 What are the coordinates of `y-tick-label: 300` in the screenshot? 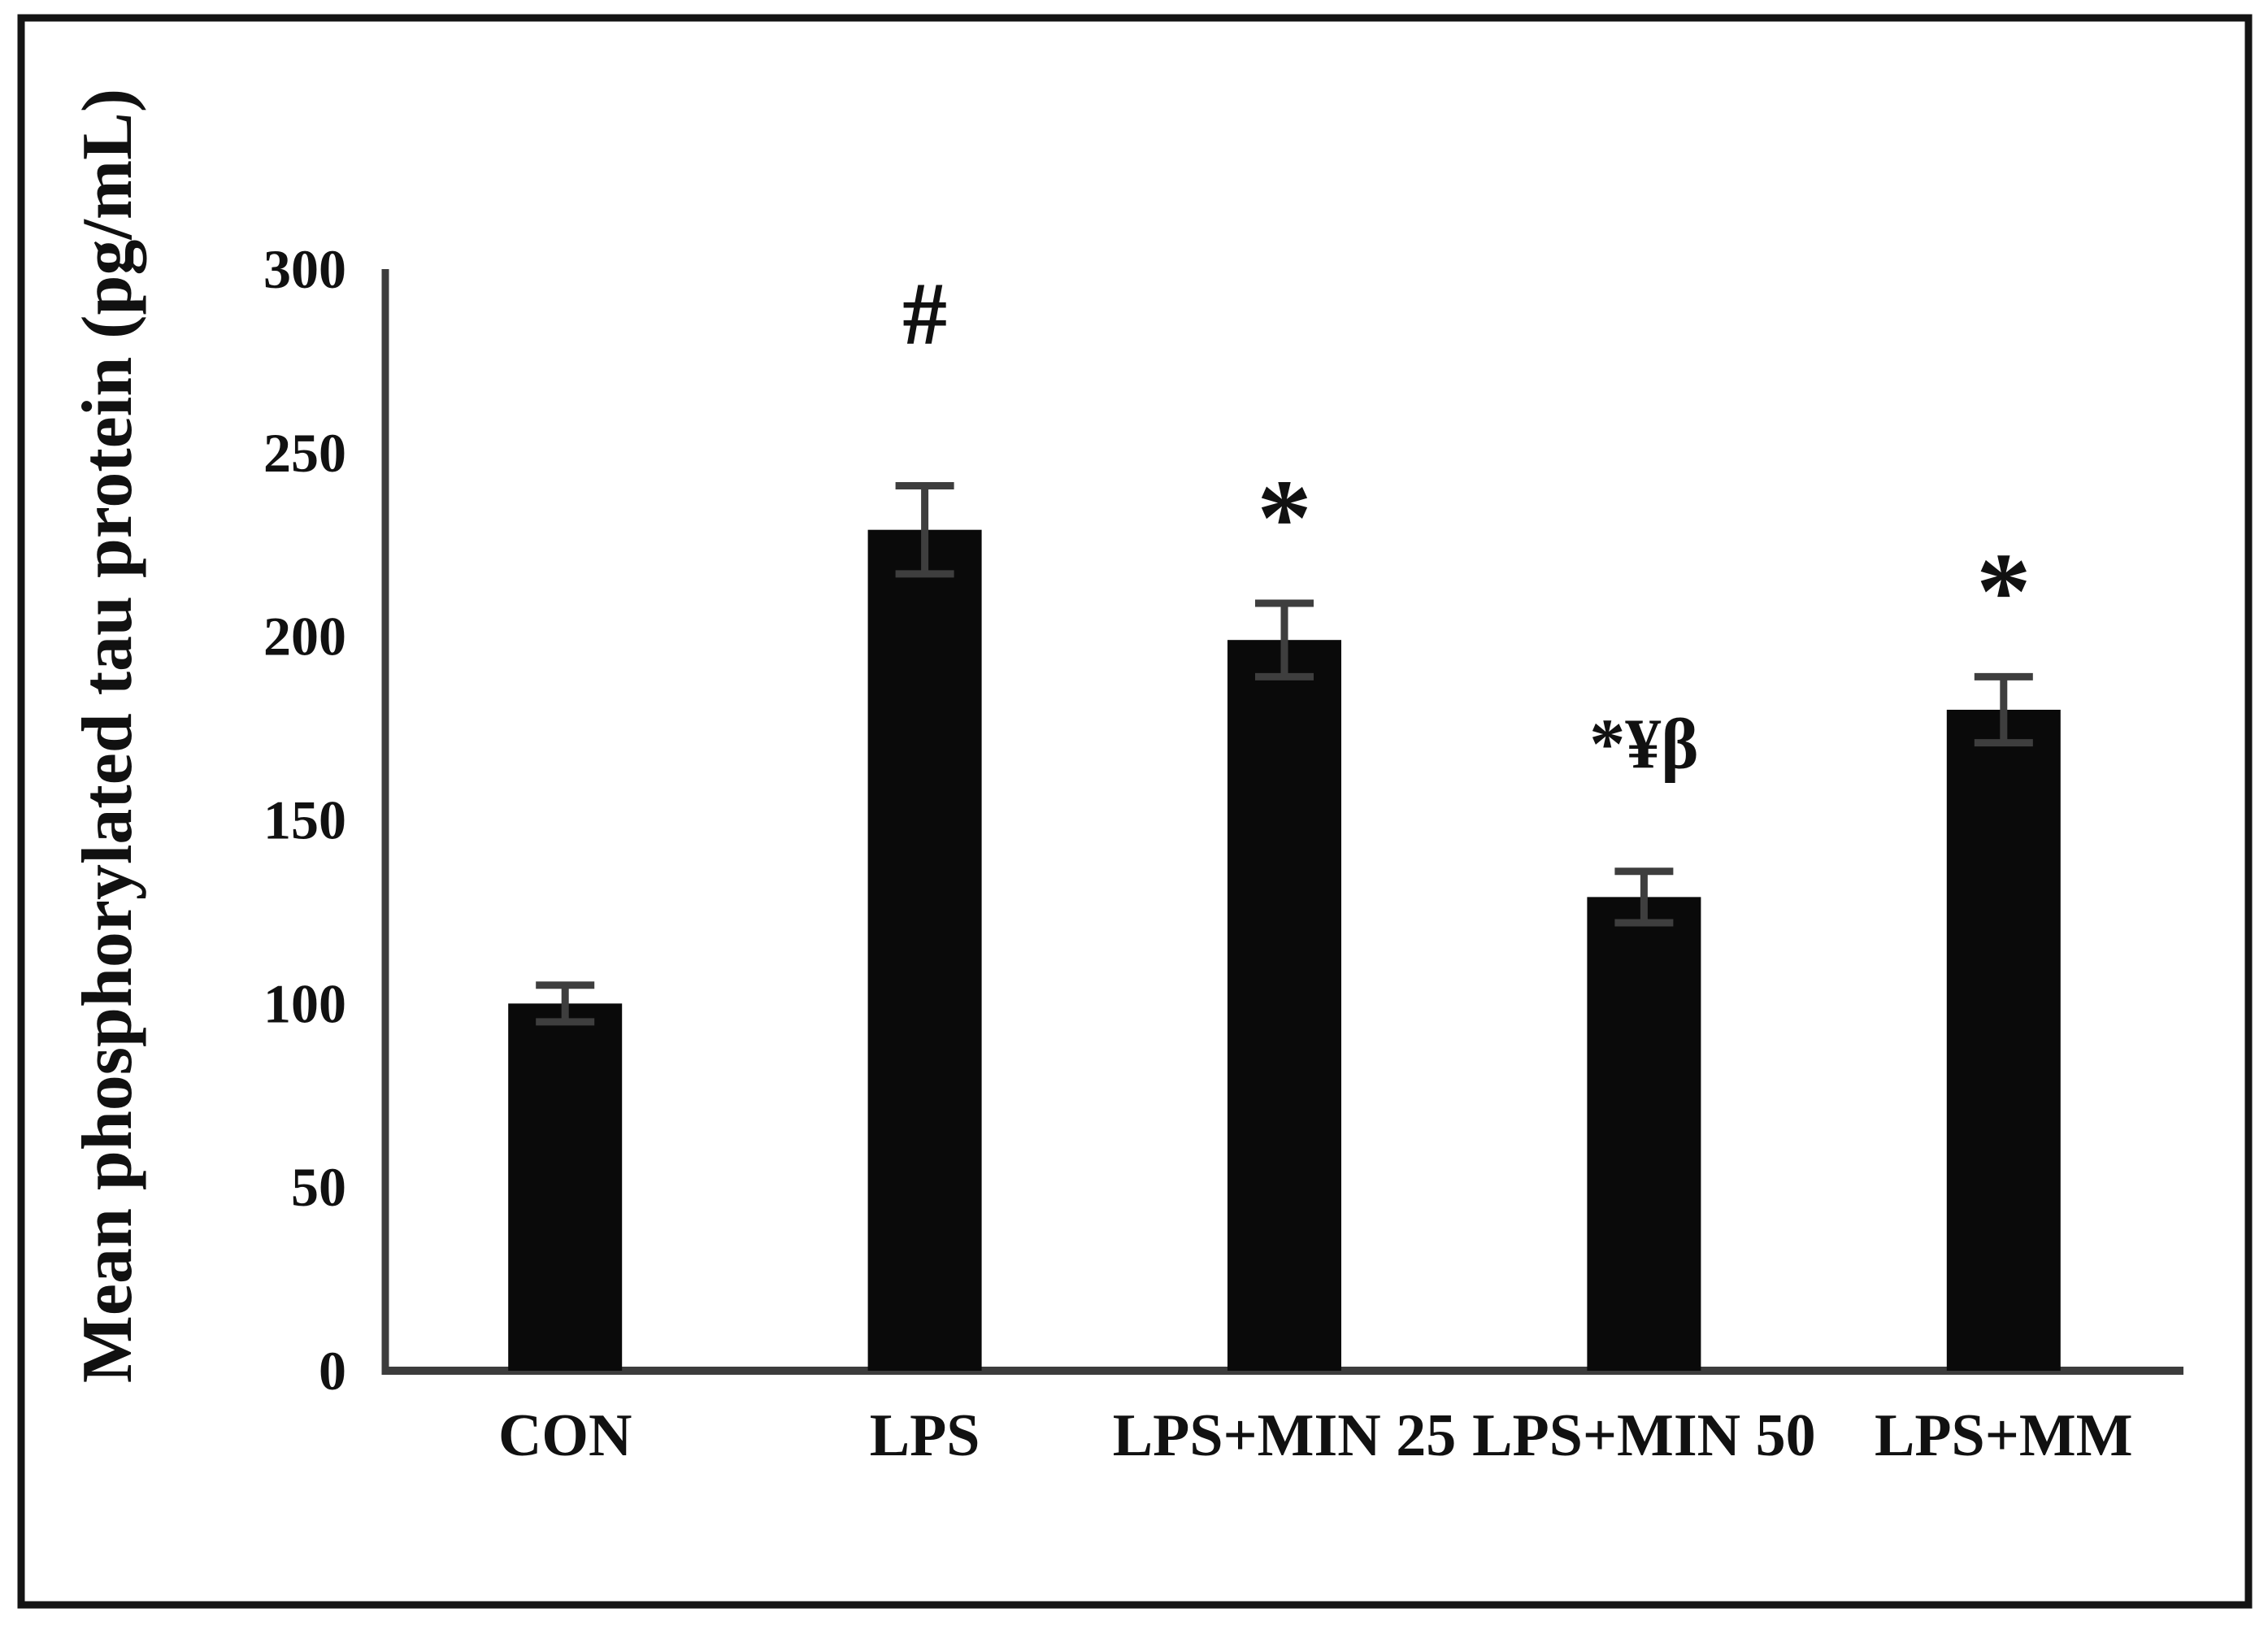 It's located at (304, 269).